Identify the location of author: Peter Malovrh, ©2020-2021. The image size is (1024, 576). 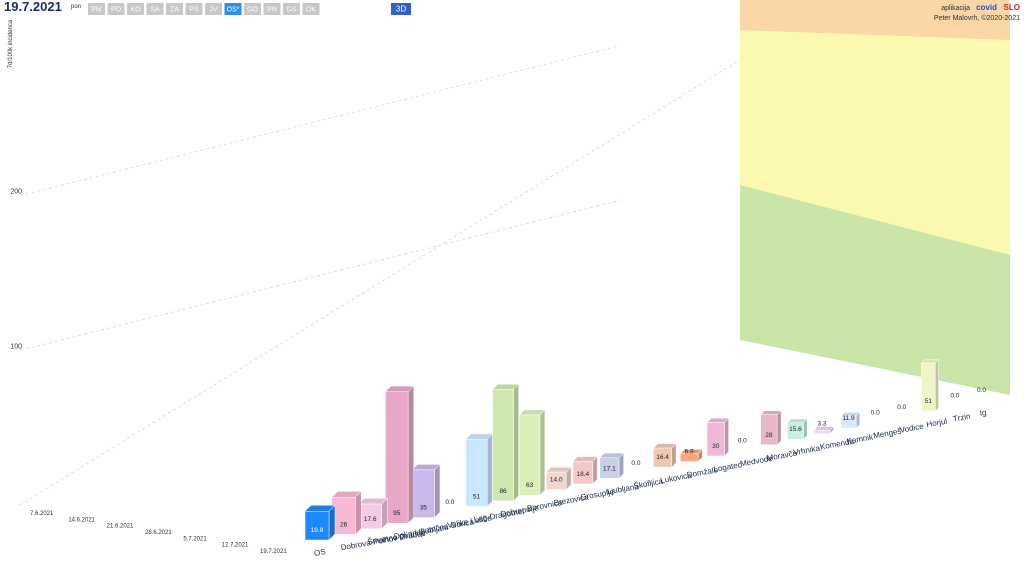
(977, 18).